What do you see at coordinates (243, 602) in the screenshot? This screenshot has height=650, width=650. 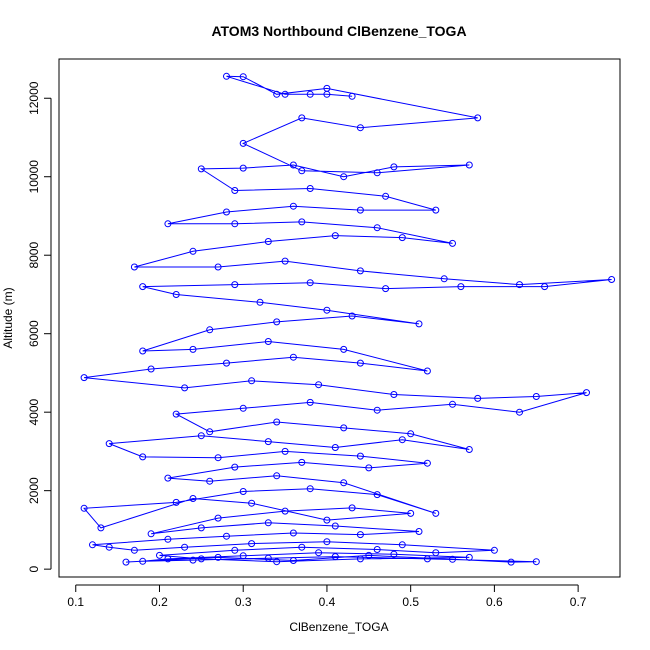 I see `x-tick-label: 0.3` at bounding box center [243, 602].